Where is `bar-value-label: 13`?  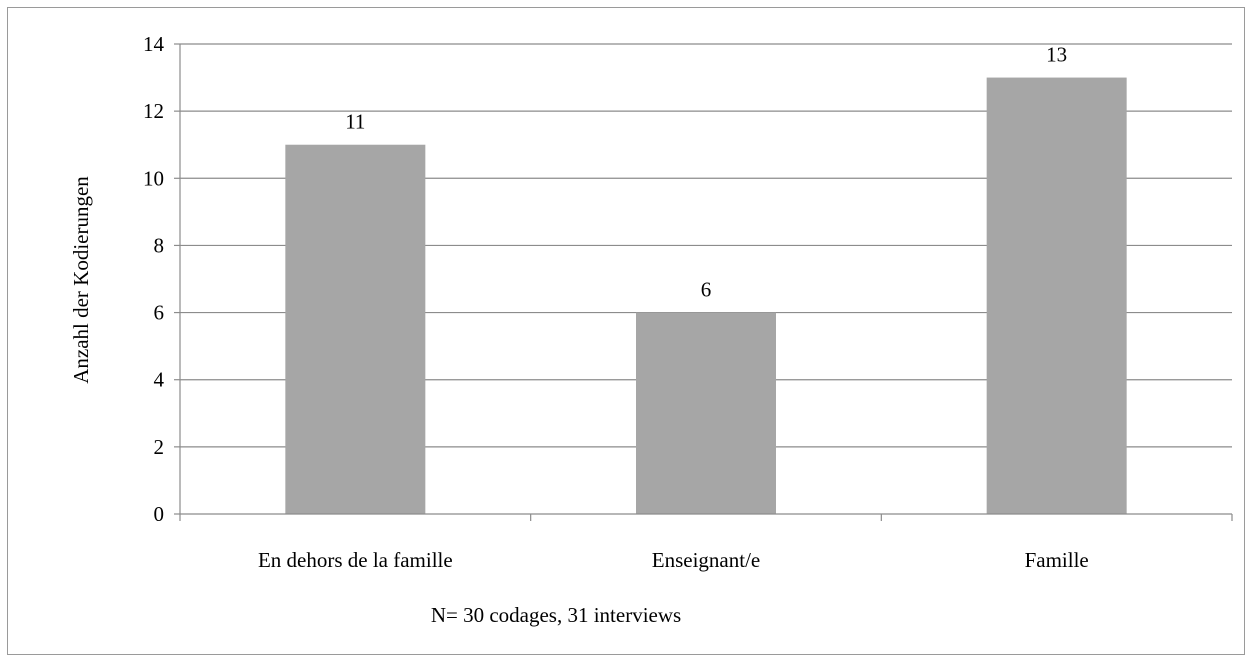 bar-value-label: 13 is located at coordinates (1056, 55).